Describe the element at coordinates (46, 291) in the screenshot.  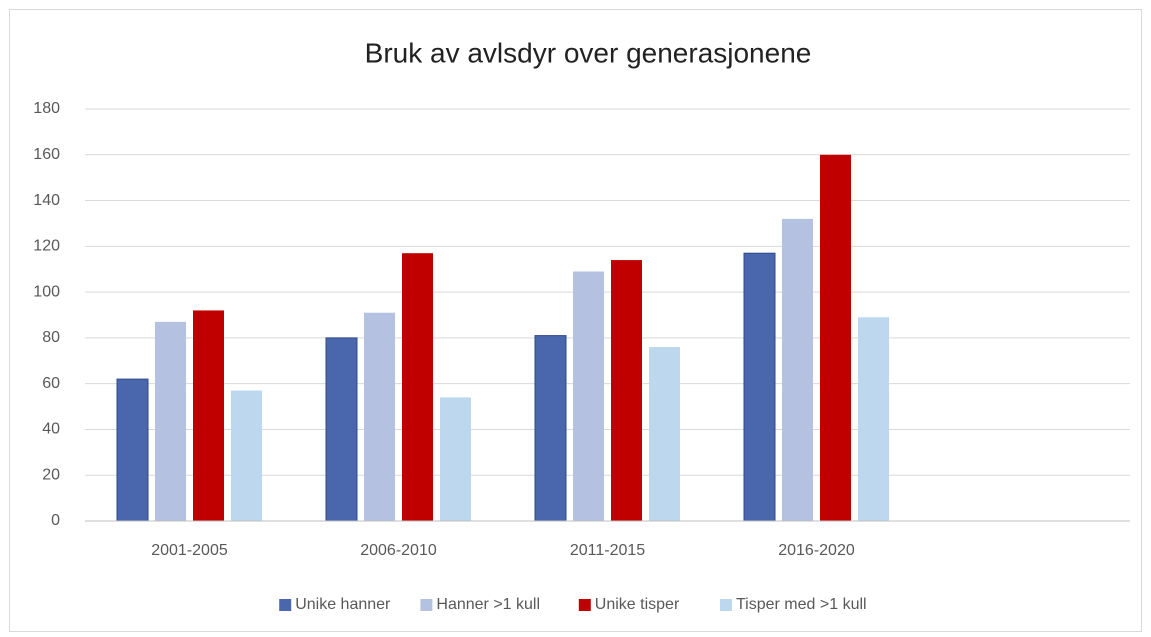
I see `y-tick-label: 100` at that location.